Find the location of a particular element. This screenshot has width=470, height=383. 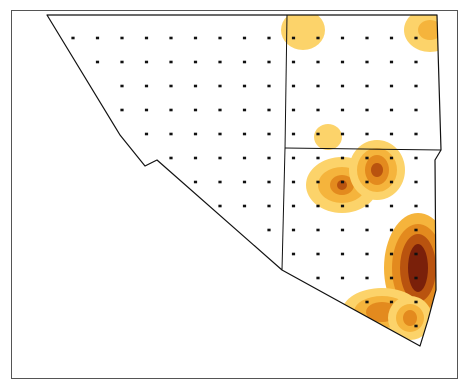

zone-divider-vertical-bottom is located at coordinates (283, 209).